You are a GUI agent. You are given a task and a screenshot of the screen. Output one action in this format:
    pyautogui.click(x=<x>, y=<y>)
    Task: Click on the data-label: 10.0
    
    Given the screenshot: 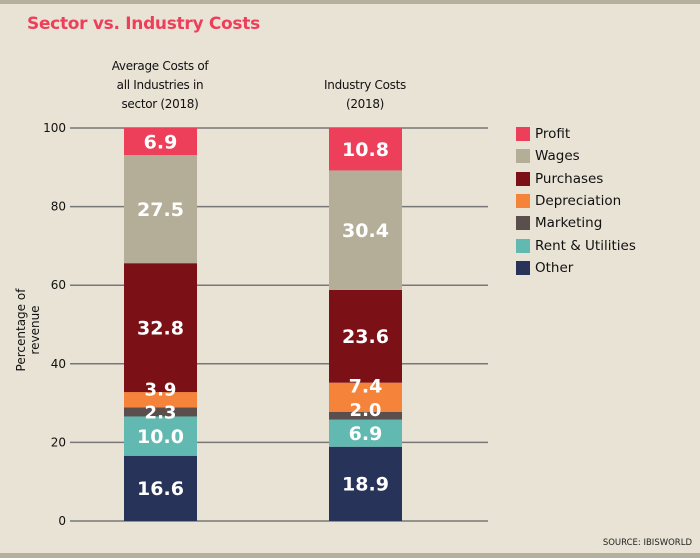 What is the action you would take?
    pyautogui.click(x=160, y=437)
    